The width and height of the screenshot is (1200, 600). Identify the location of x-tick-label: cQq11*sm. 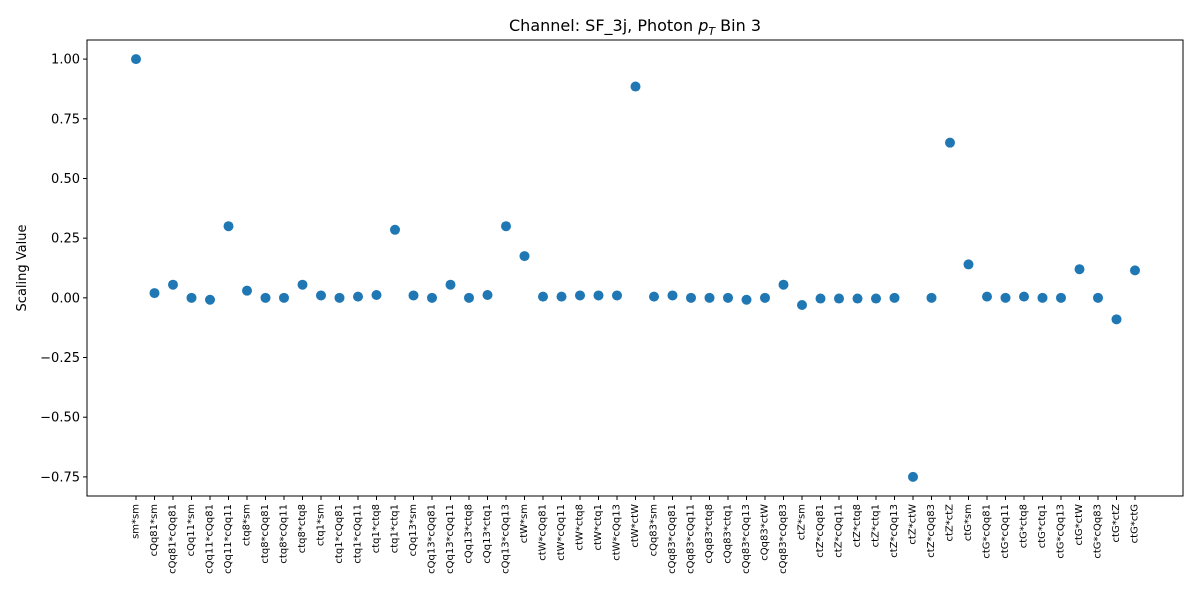
(191, 530).